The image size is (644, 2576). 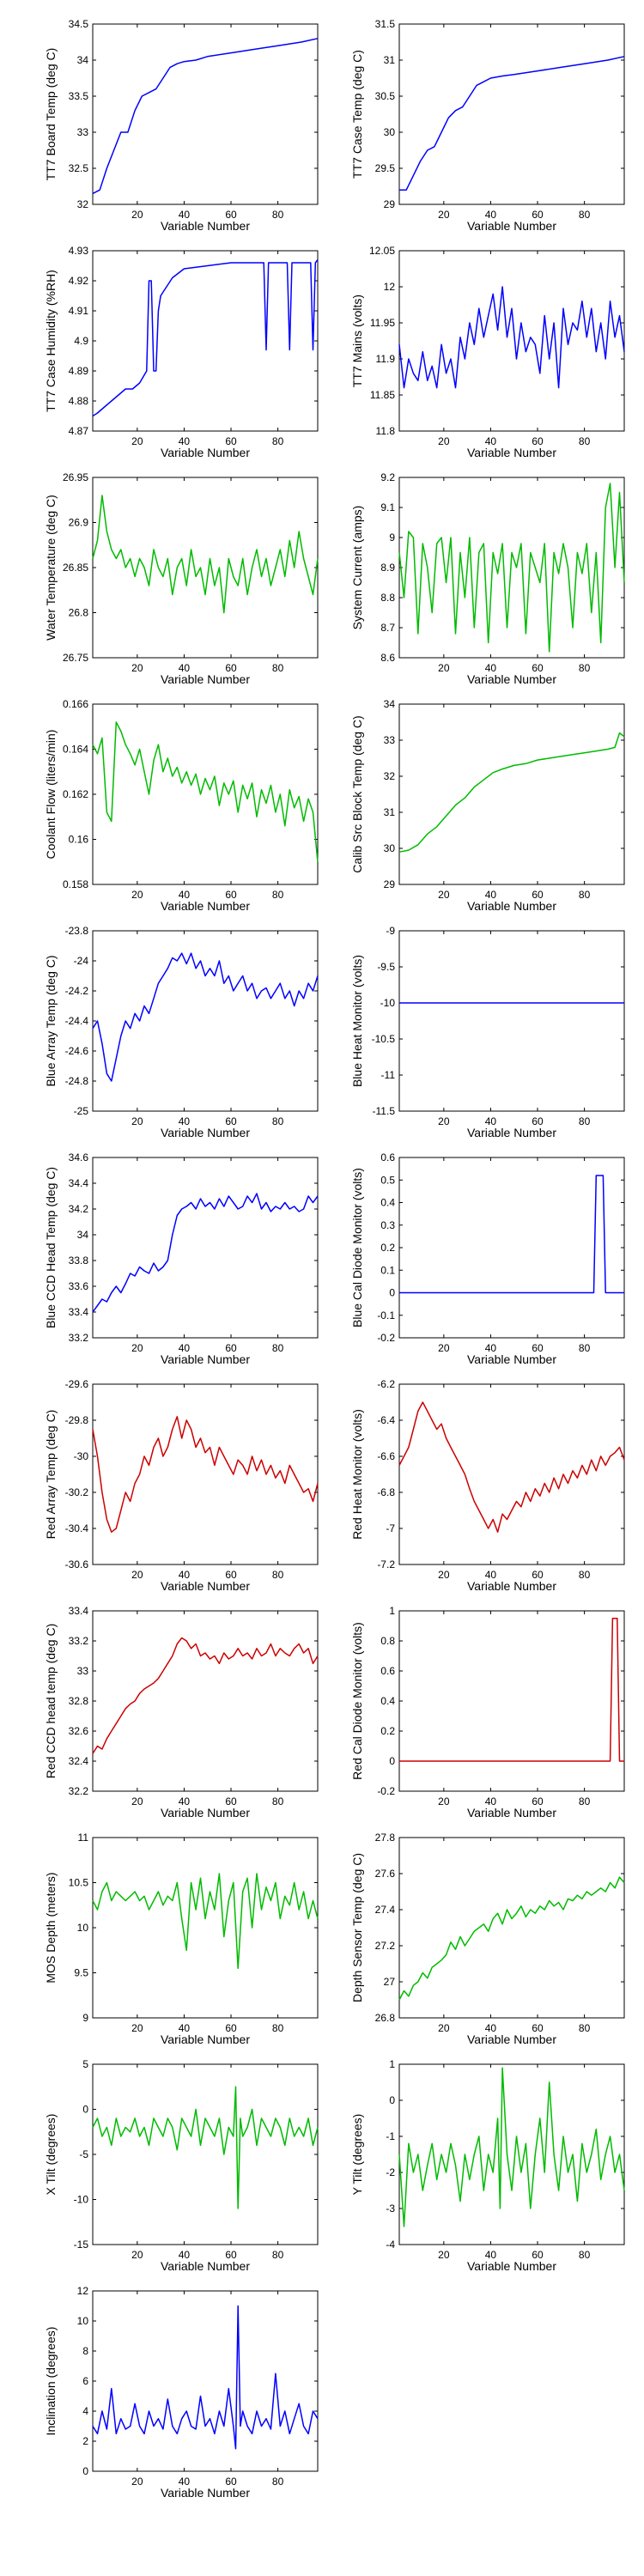 What do you see at coordinates (85, 2018) in the screenshot?
I see `chart-17-ytick-label: 9` at bounding box center [85, 2018].